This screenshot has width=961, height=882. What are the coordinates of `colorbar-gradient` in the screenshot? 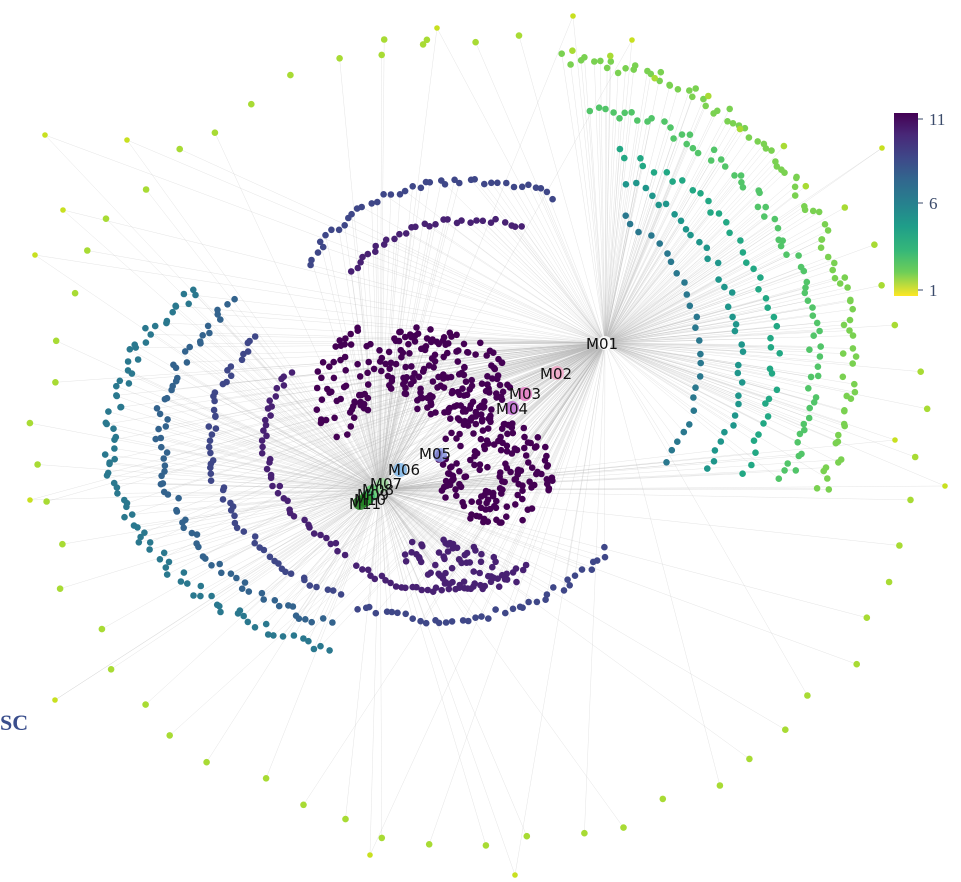 It's located at (906, 204).